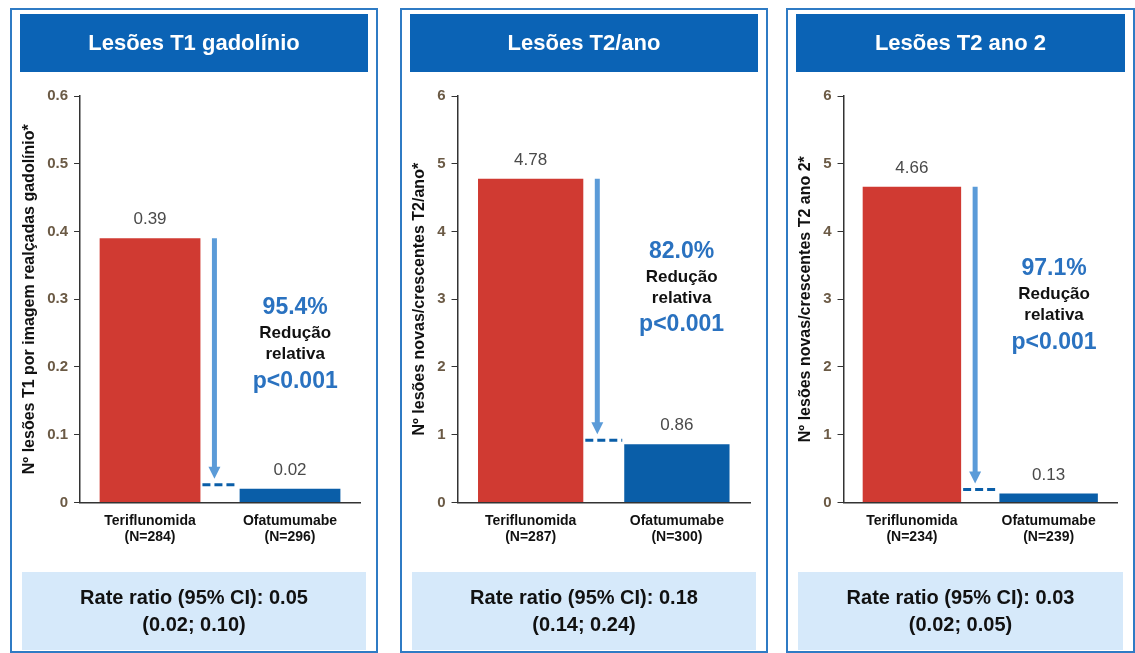  What do you see at coordinates (677, 425) in the screenshot?
I see `data-label: 0.86` at bounding box center [677, 425].